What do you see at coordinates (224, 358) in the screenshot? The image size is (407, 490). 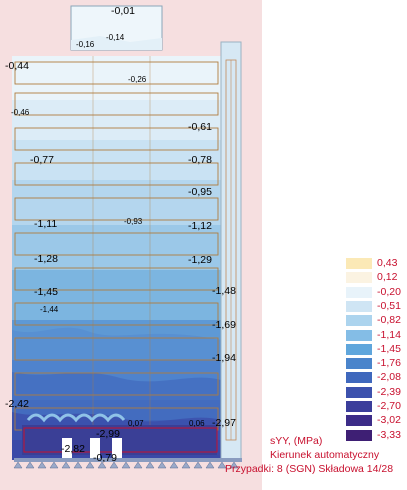 I see `contour-value-label: -1,94` at bounding box center [224, 358].